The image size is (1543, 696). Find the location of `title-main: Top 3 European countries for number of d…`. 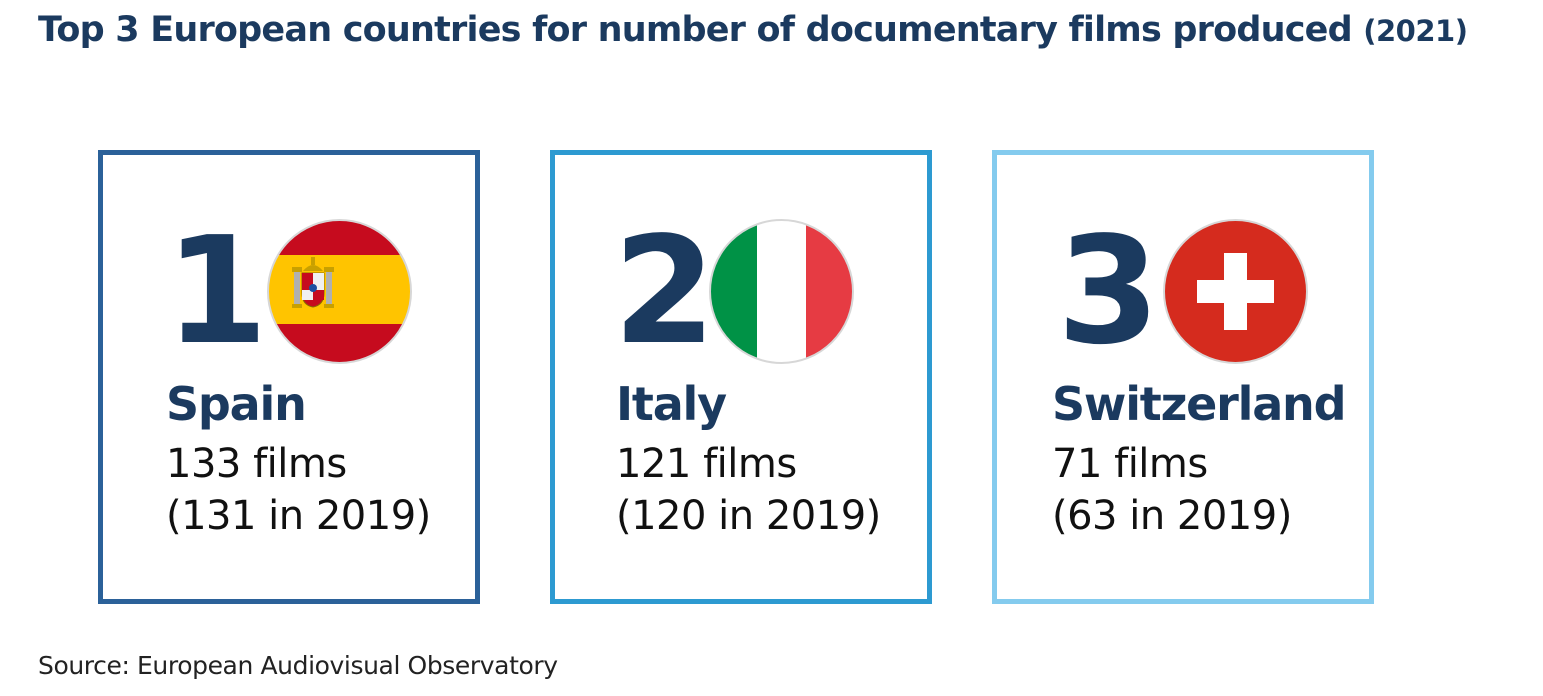

title-main: Top 3 European countries for number of d… is located at coordinates (695, 30).